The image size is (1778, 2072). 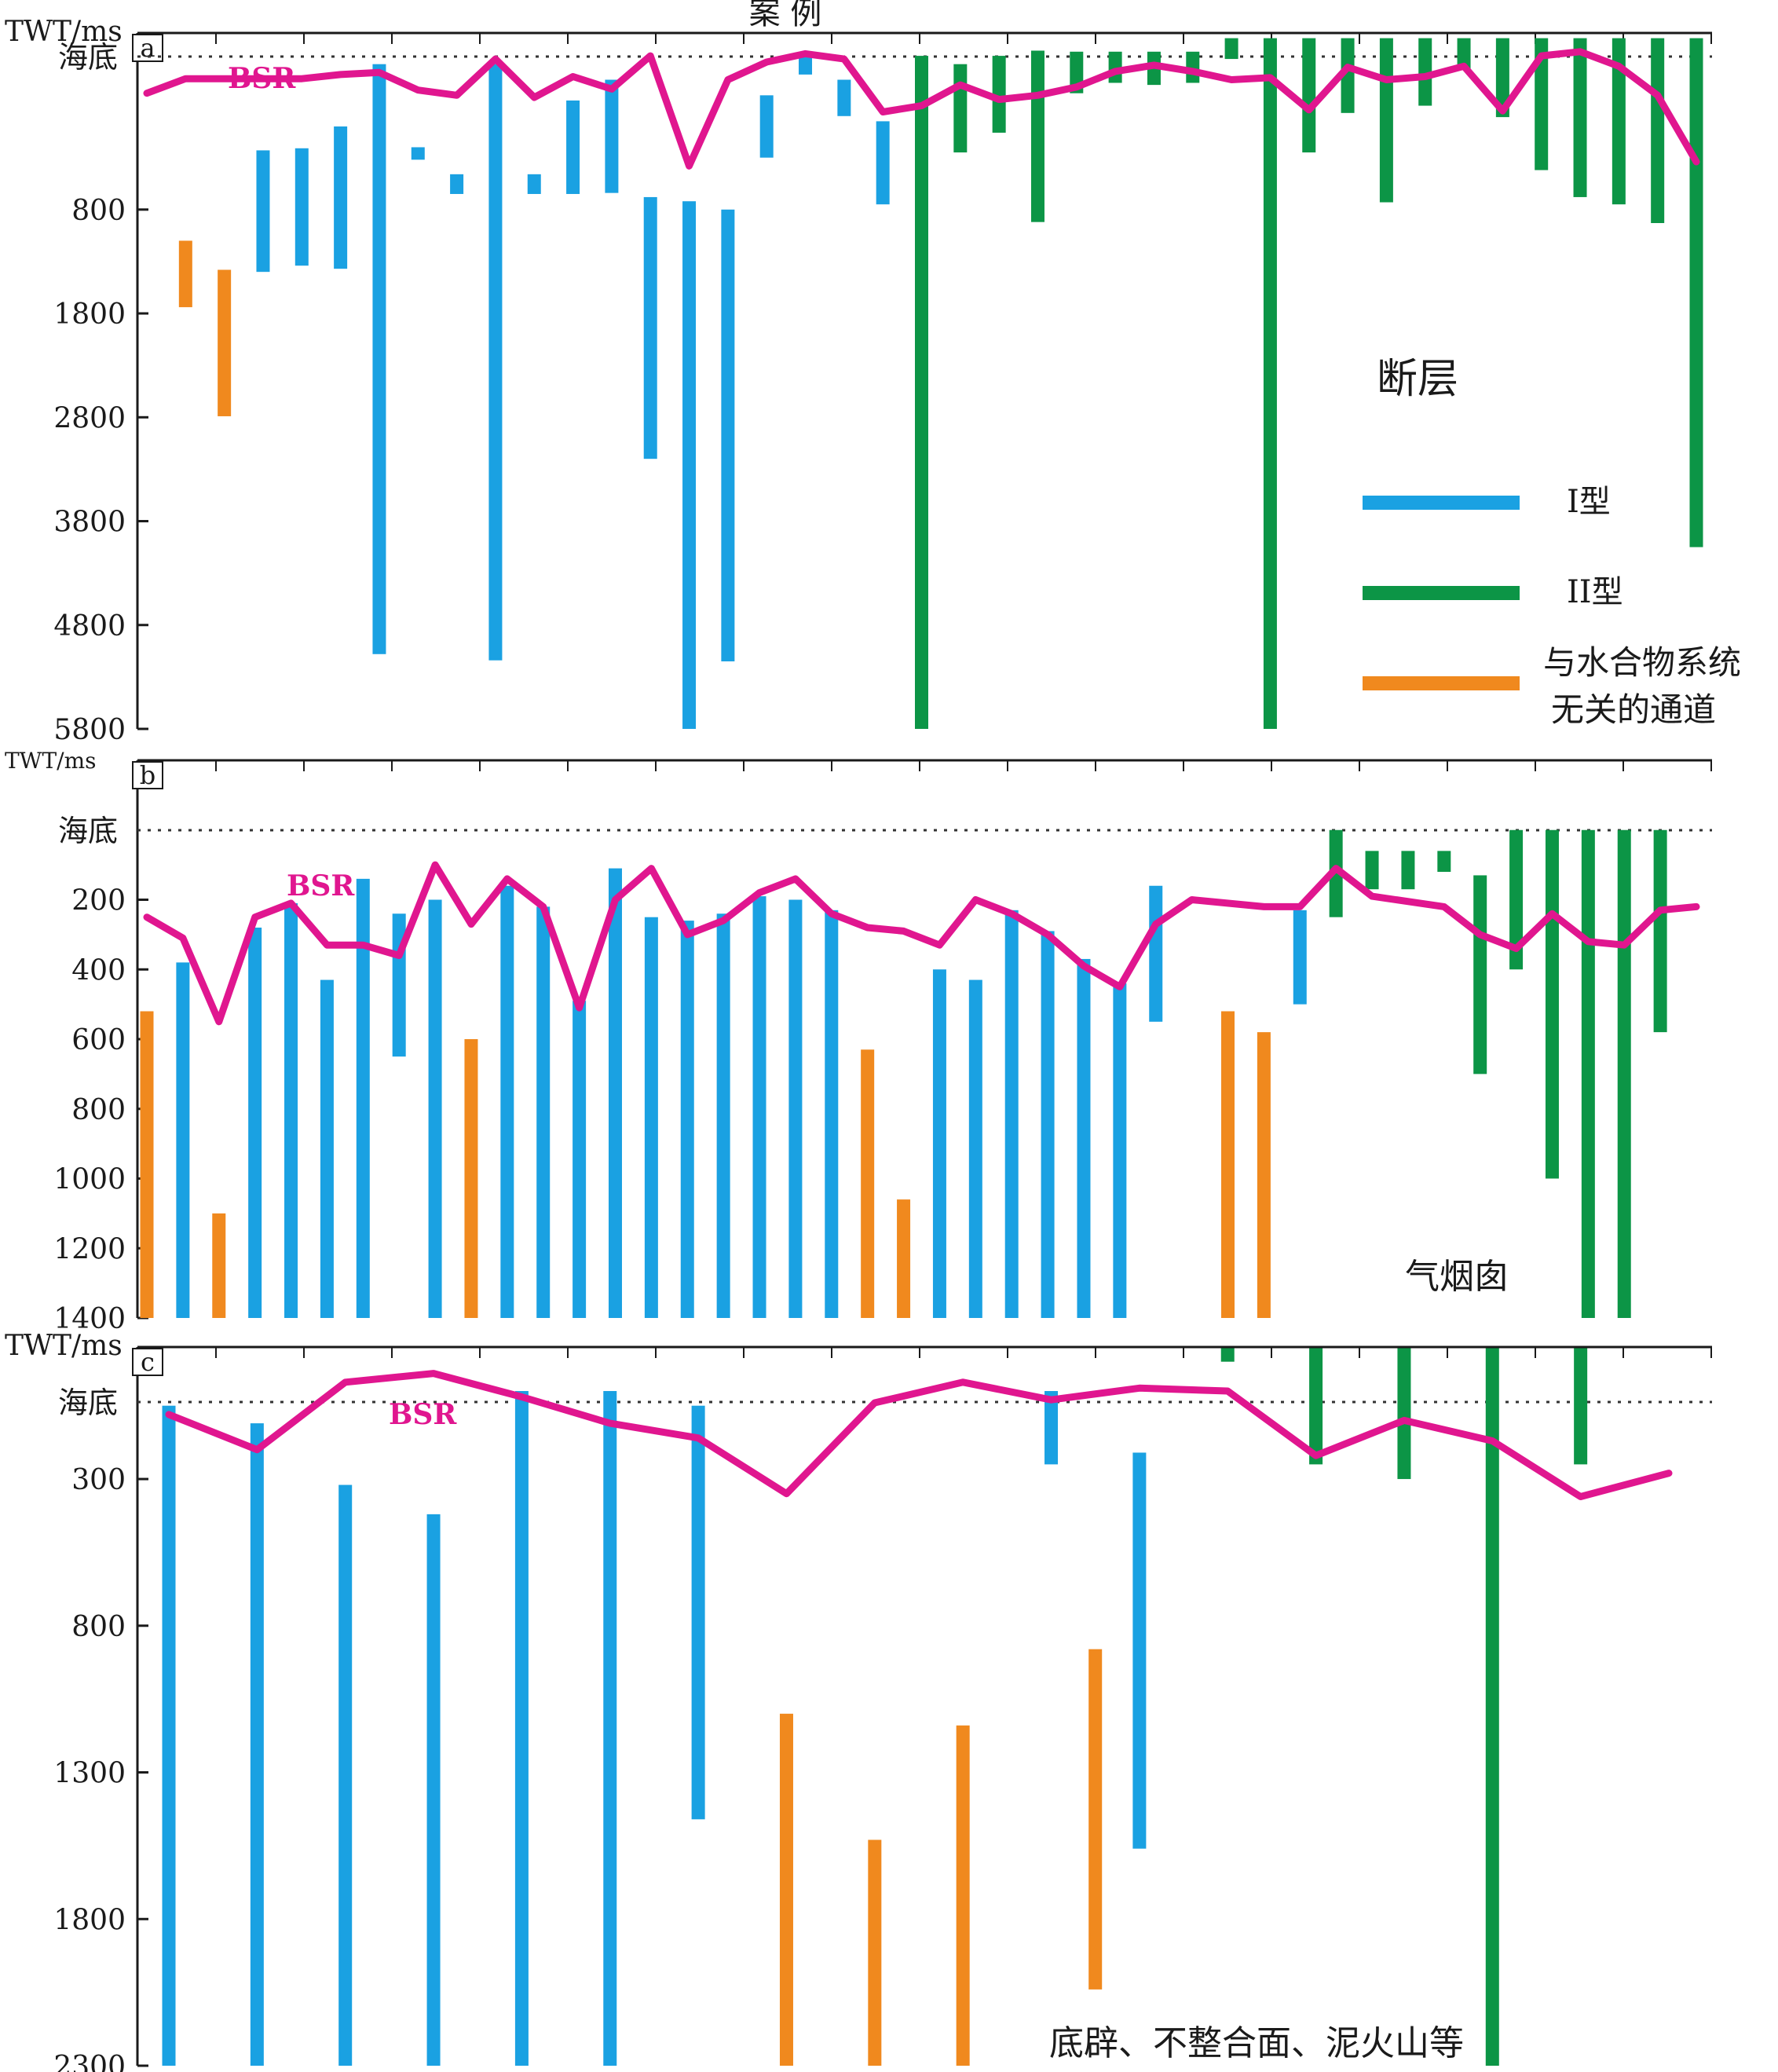 What do you see at coordinates (90, 1249) in the screenshot?
I see `y-tick-label: 1200` at bounding box center [90, 1249].